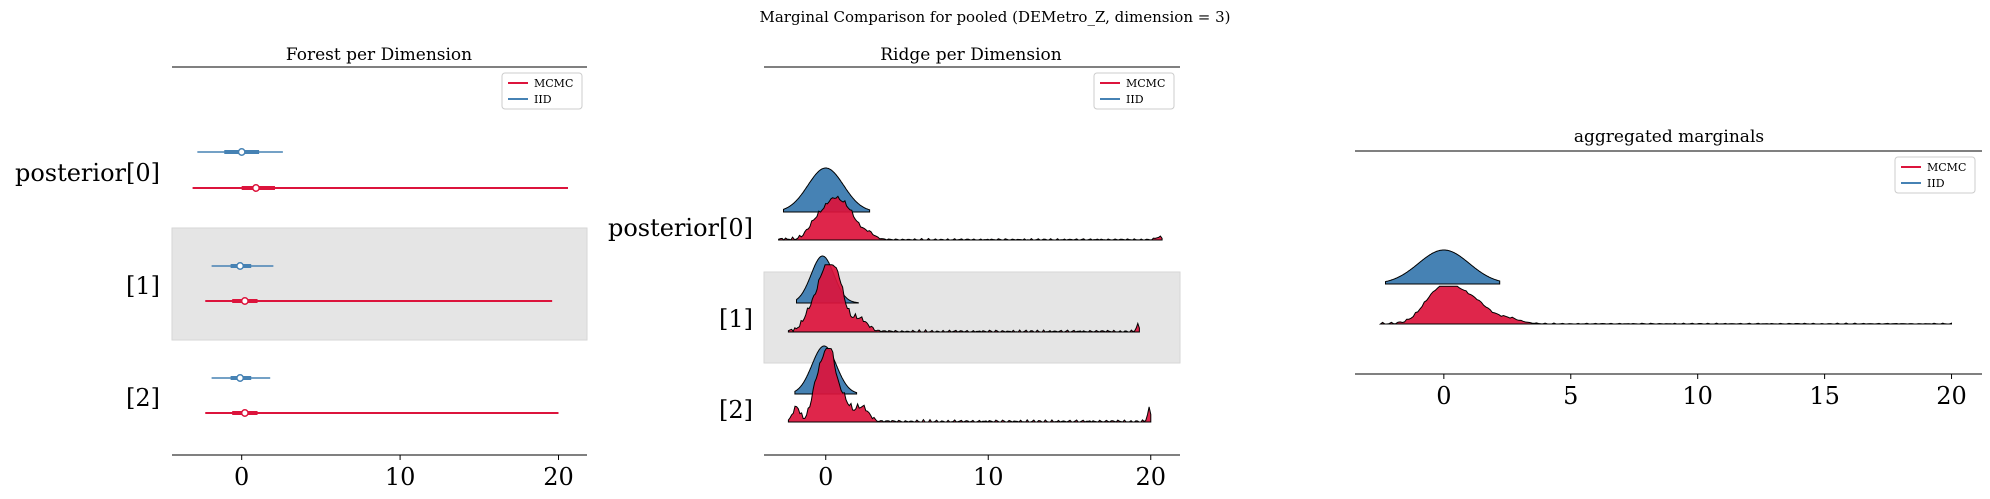 The width and height of the screenshot is (1990, 499). What do you see at coordinates (1145, 83) in the screenshot?
I see `ridge-legend-mcmc-label: MCMC` at bounding box center [1145, 83].